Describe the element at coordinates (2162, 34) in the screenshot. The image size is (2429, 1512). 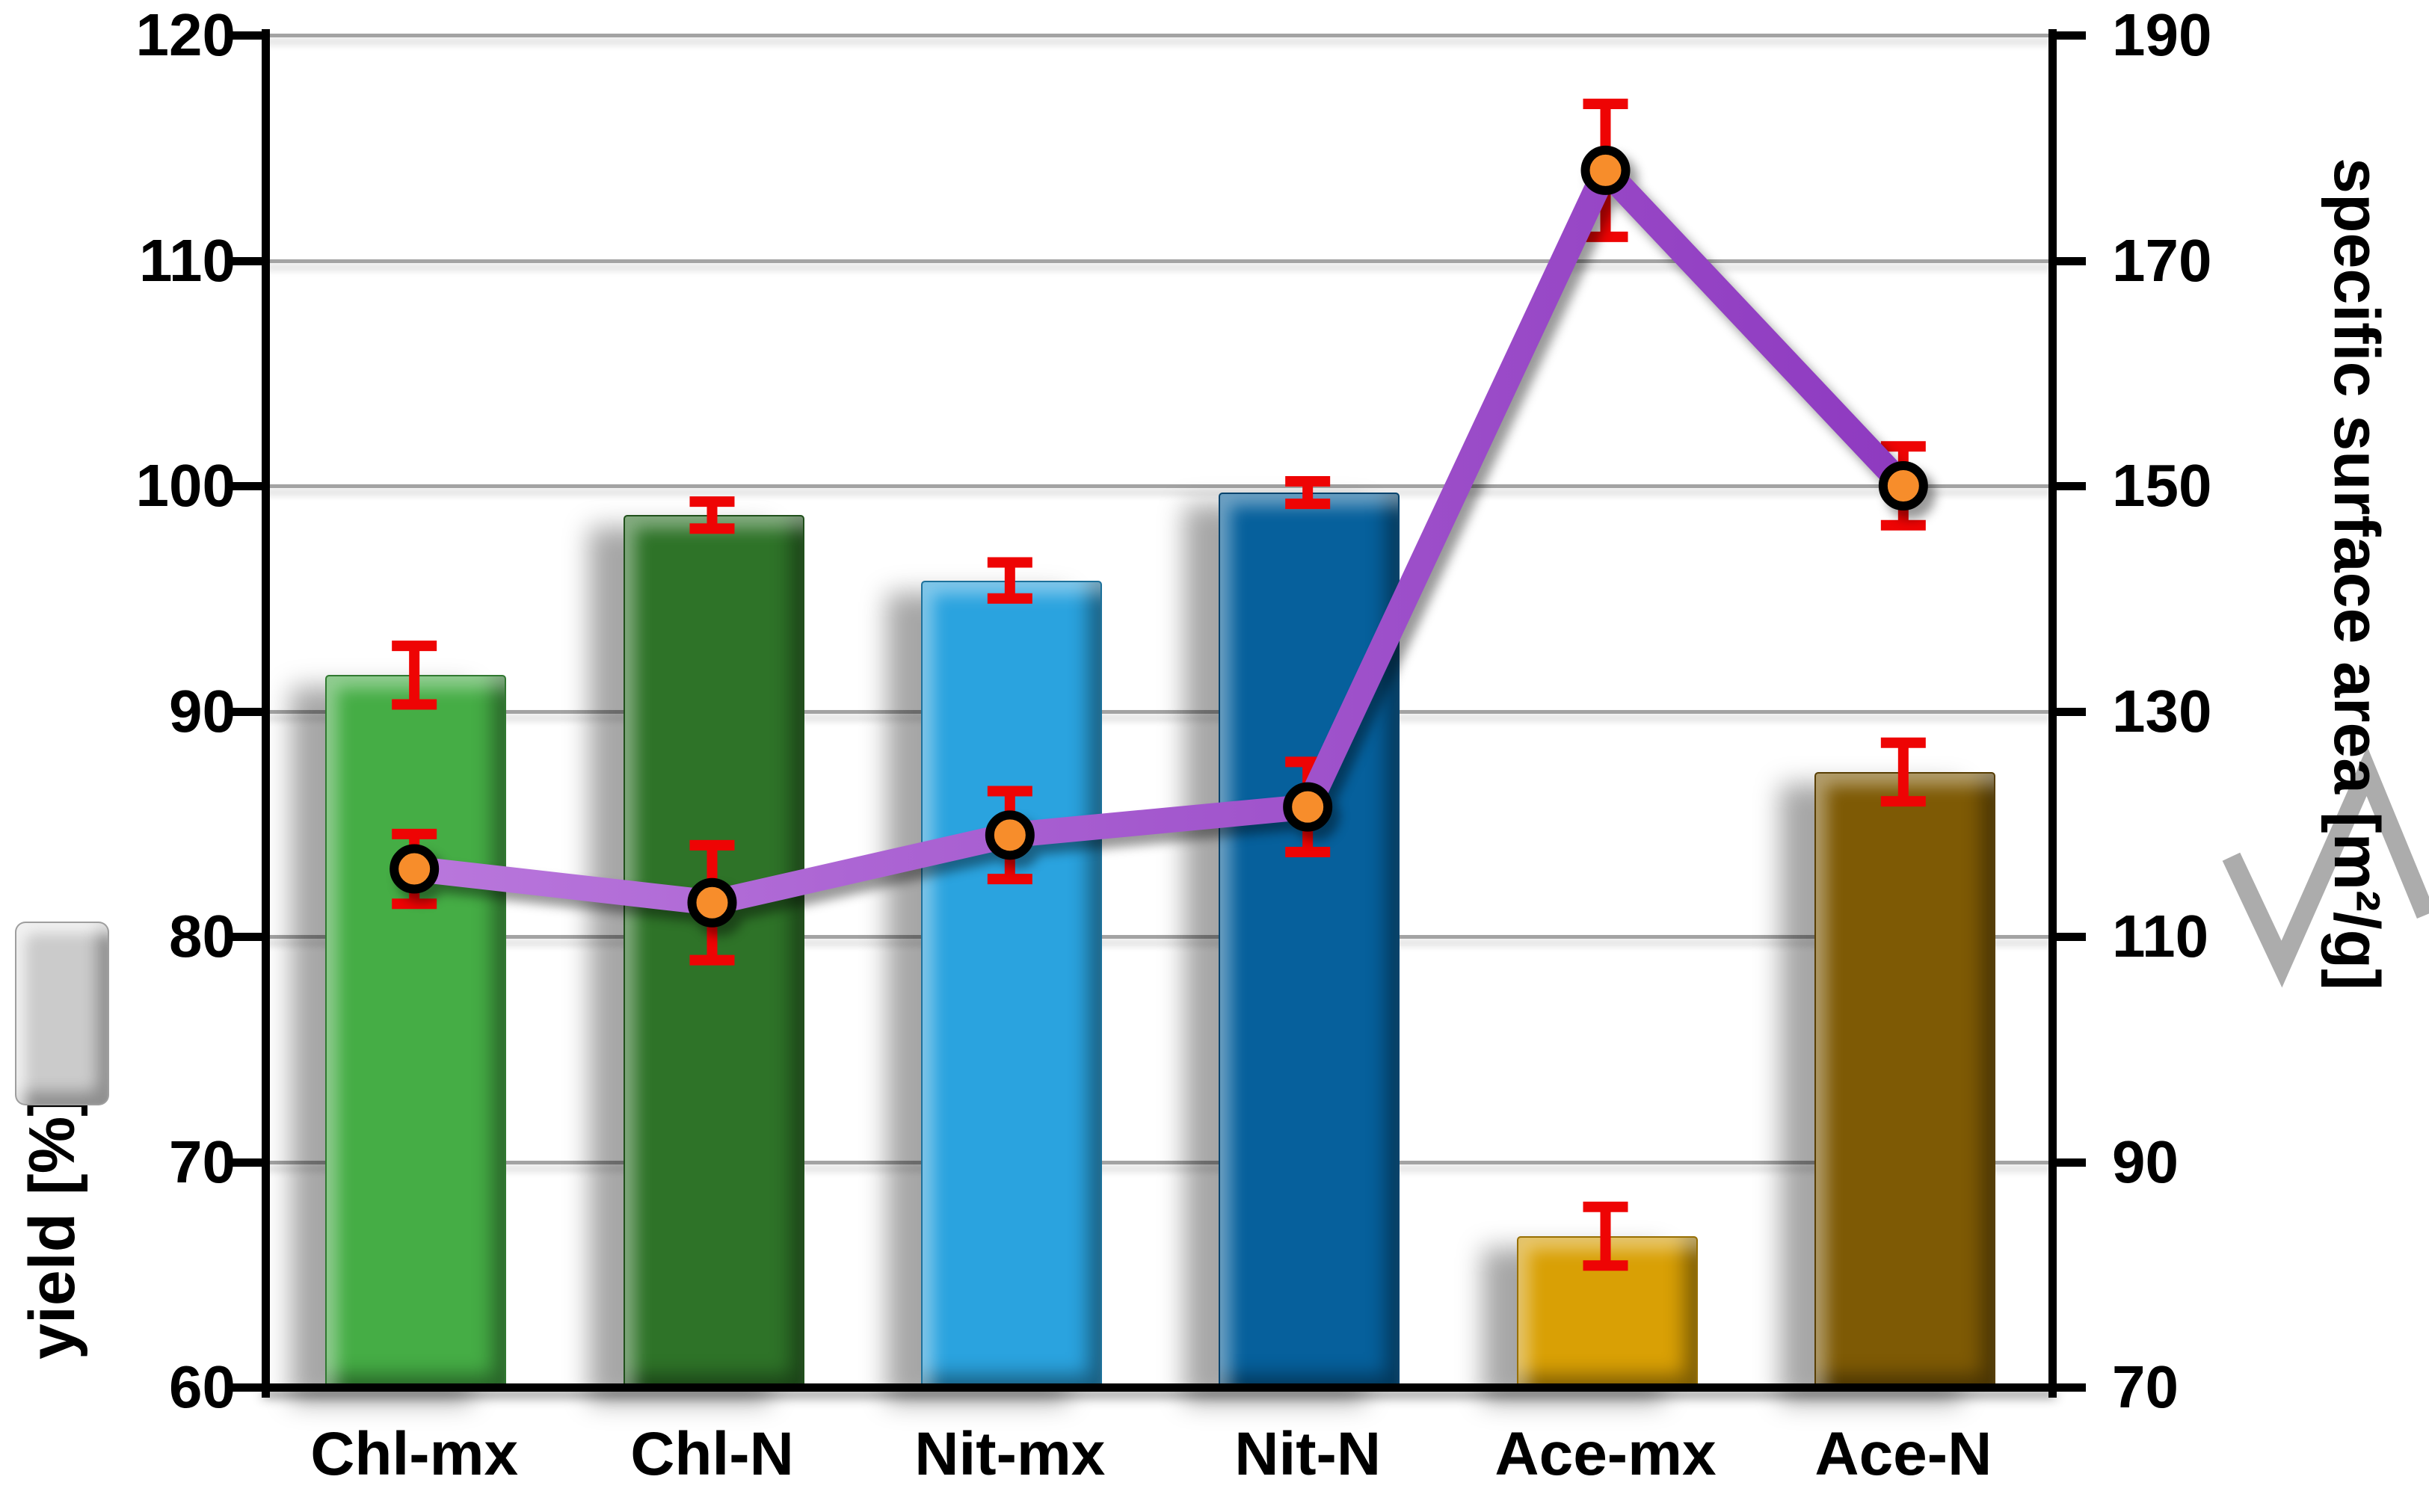
I see `right-axis-tick-label-190: 190` at that location.